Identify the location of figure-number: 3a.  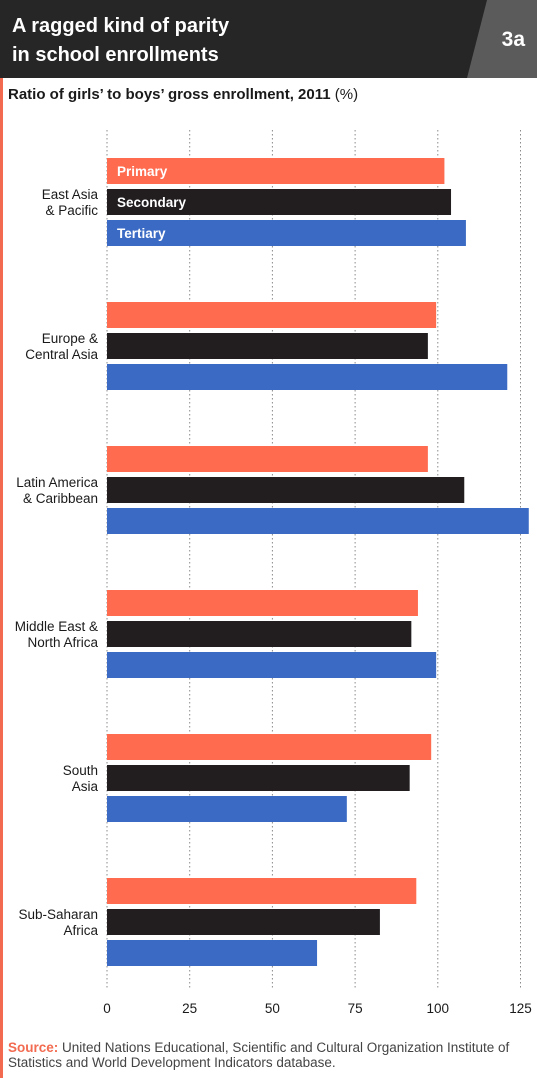
(513, 39).